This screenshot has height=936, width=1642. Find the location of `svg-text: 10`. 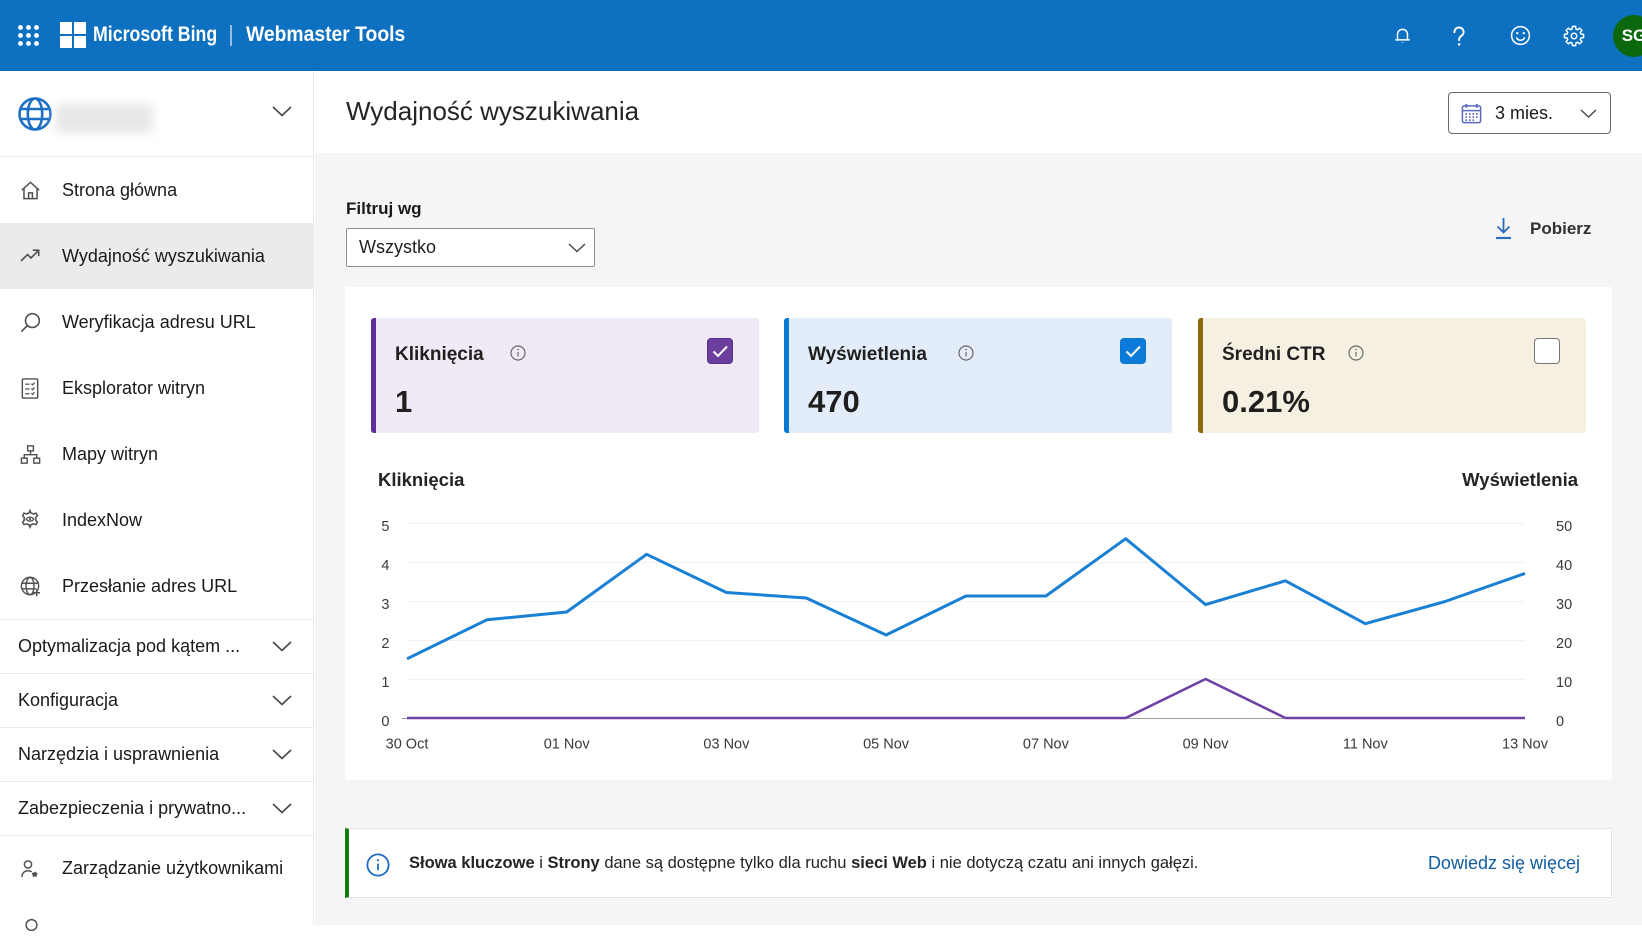

svg-text: 10 is located at coordinates (1564, 683).